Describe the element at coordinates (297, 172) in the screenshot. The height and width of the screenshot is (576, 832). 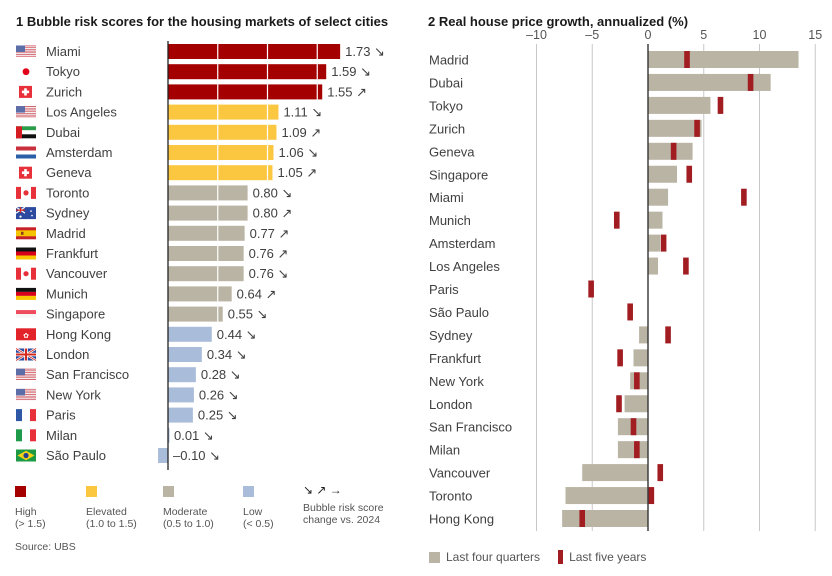
I see `value-label: 1.05 ↗` at that location.